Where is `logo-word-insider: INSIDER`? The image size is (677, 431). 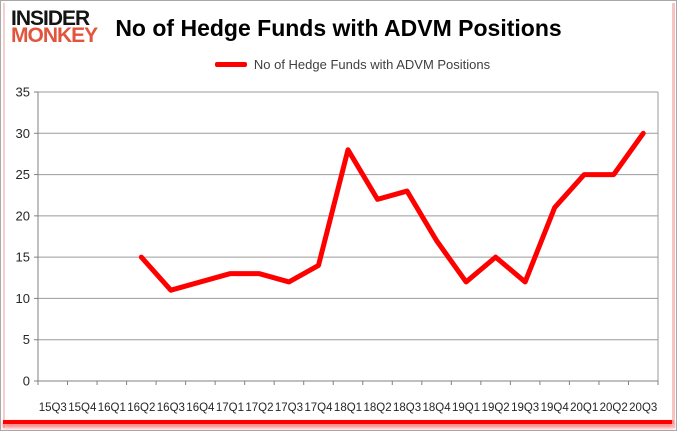
logo-word-insider: INSIDER is located at coordinates (50, 18).